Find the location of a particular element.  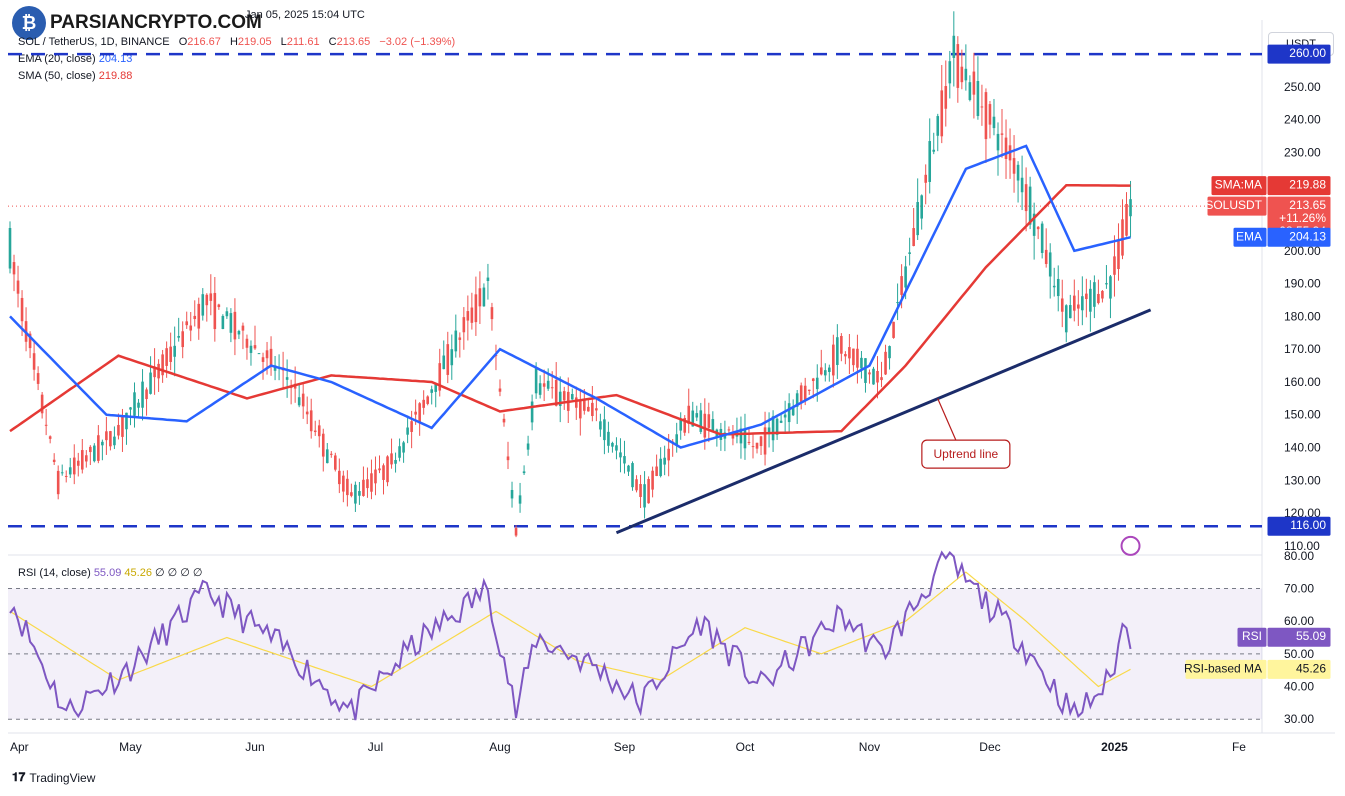

ema-legend: EMA (20, close) 204.13 is located at coordinates (75, 59).